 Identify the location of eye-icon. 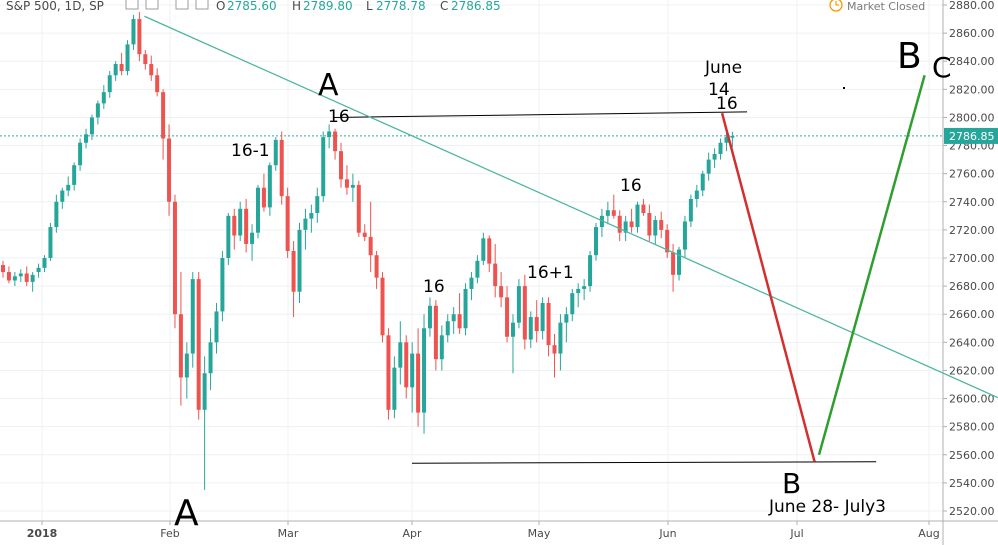
(132, 5).